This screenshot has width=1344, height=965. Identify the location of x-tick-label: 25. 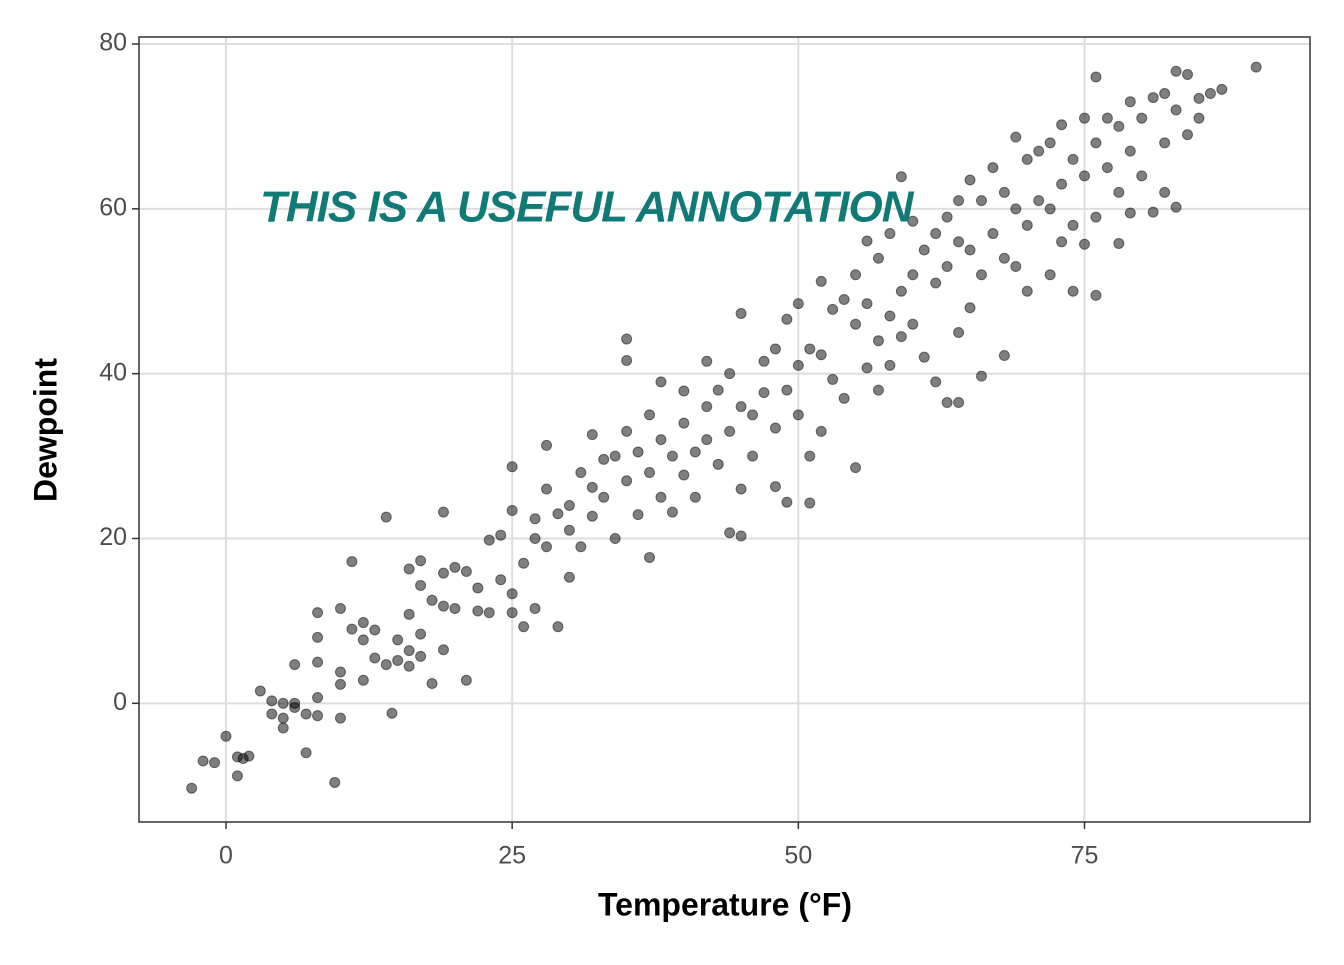
(512, 856).